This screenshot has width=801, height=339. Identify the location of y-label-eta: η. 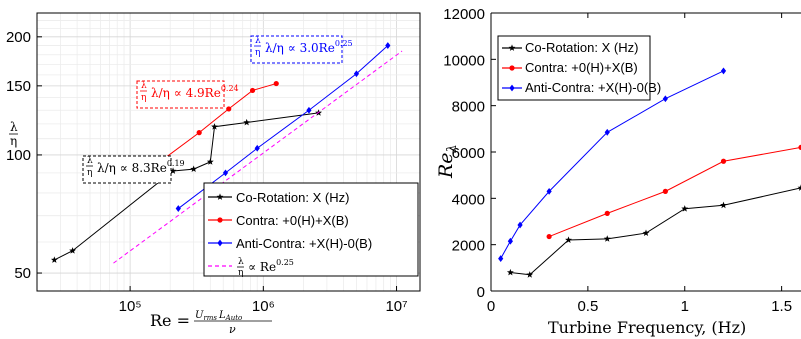
(13, 141).